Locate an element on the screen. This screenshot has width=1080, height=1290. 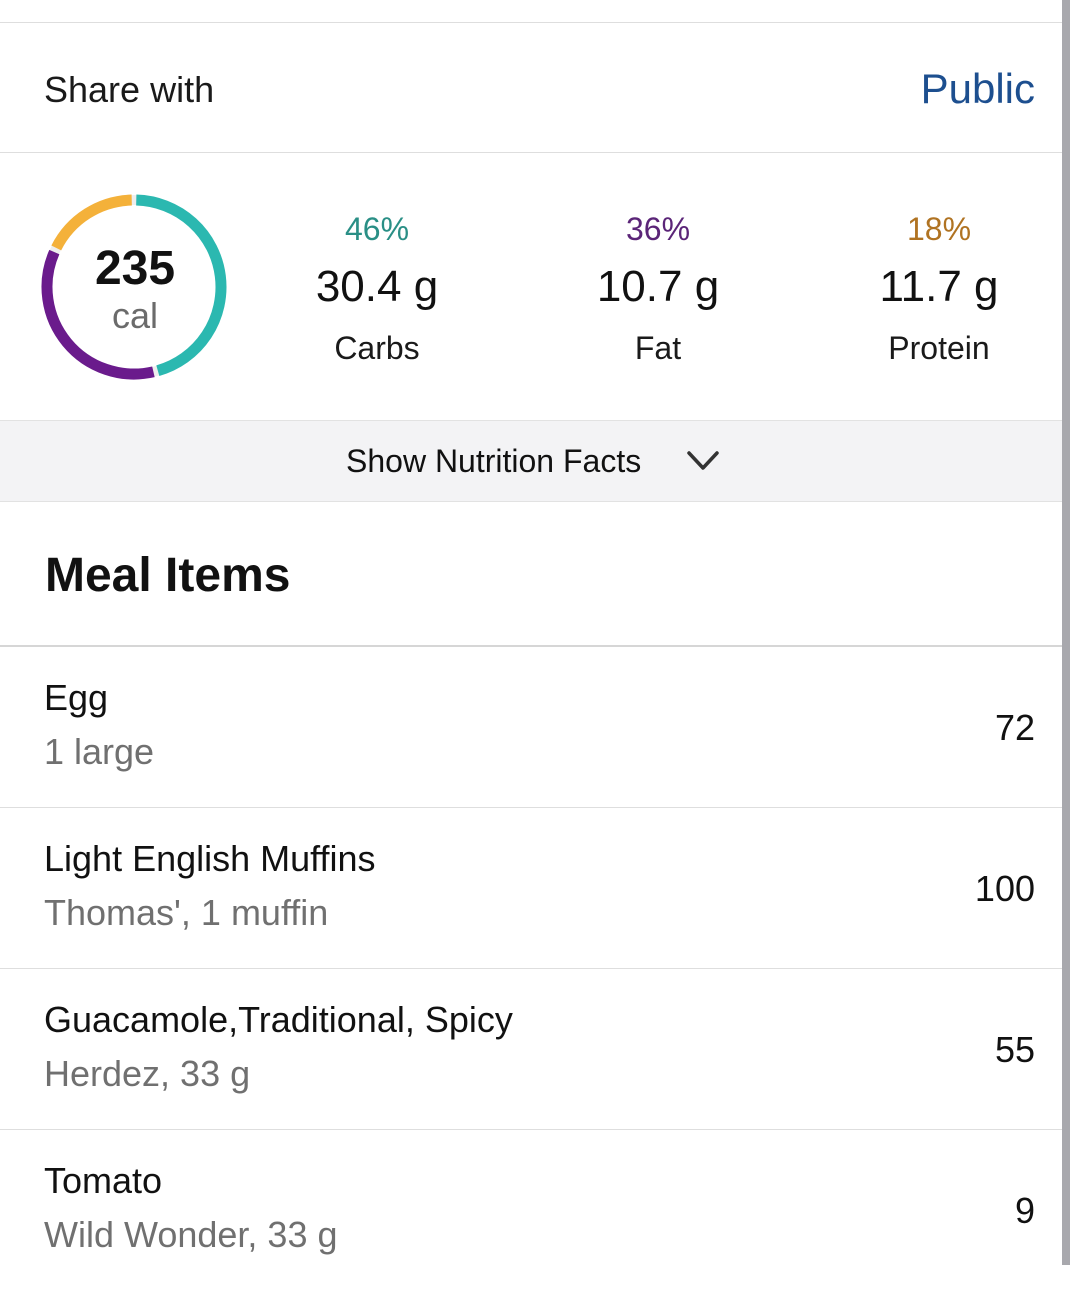
carbs-label: Carbs is located at coordinates (377, 348).